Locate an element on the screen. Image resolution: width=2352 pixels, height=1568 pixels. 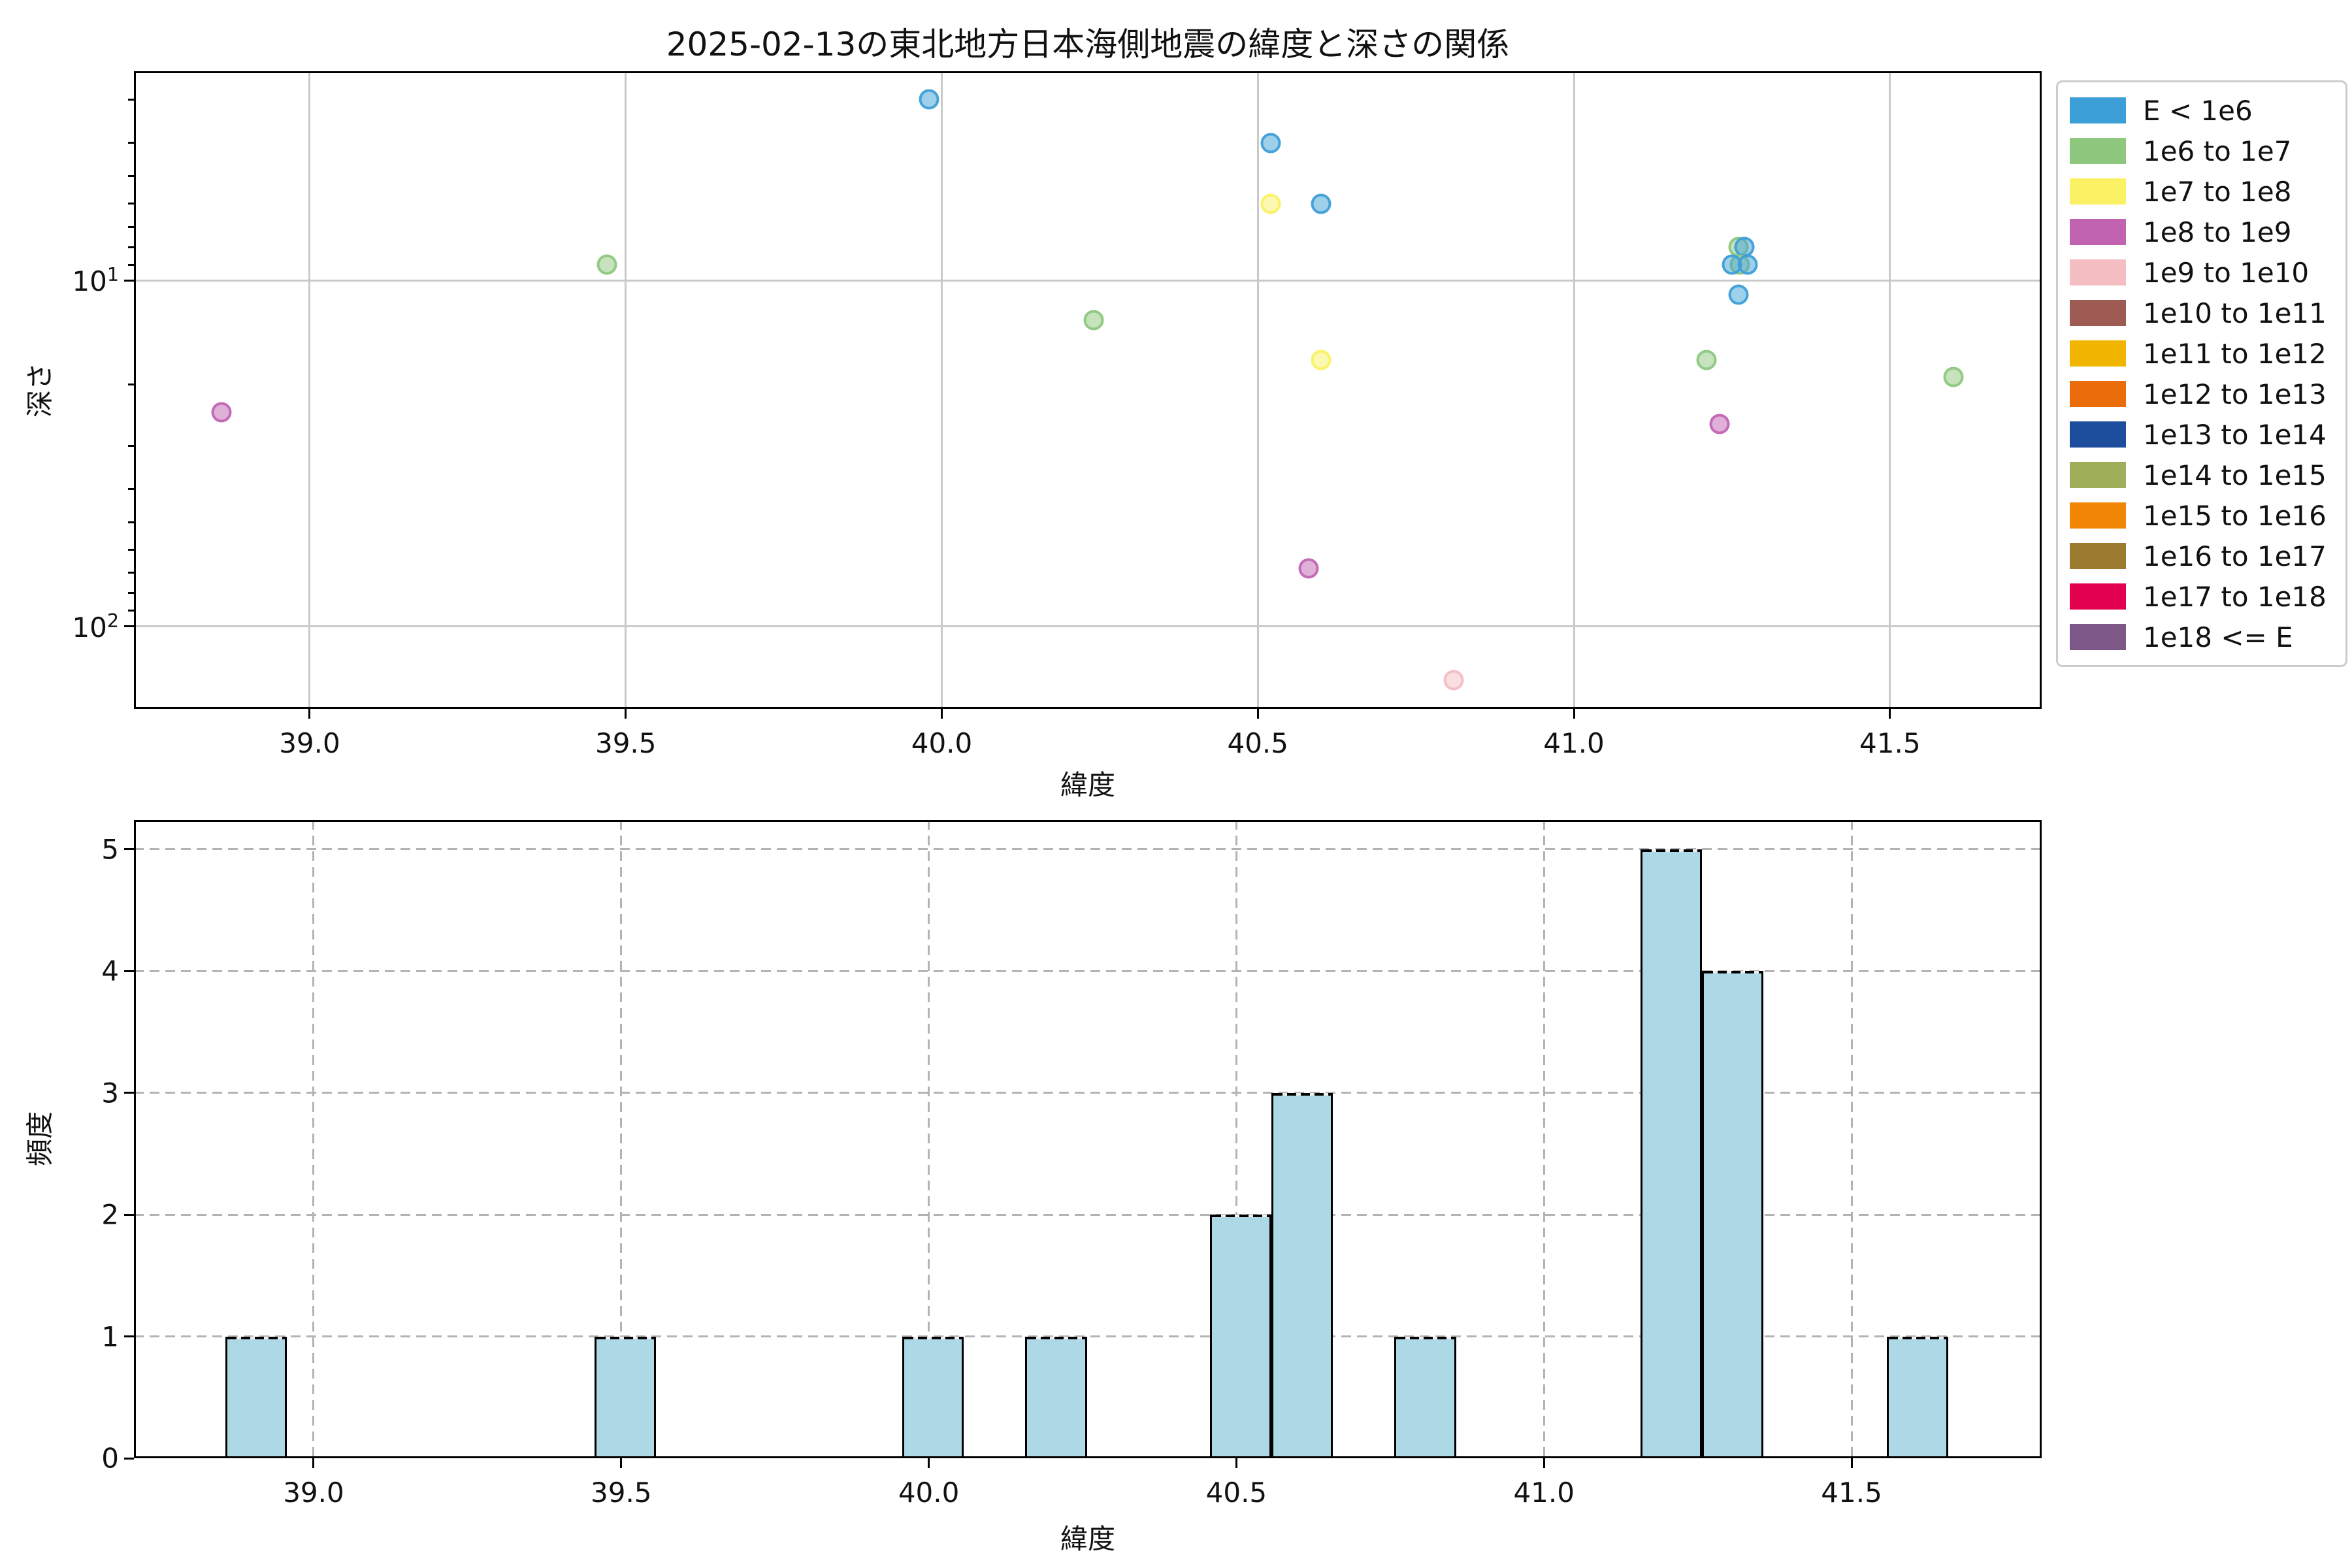
histogram-xtick-label: 40.0 is located at coordinates (929, 1493).